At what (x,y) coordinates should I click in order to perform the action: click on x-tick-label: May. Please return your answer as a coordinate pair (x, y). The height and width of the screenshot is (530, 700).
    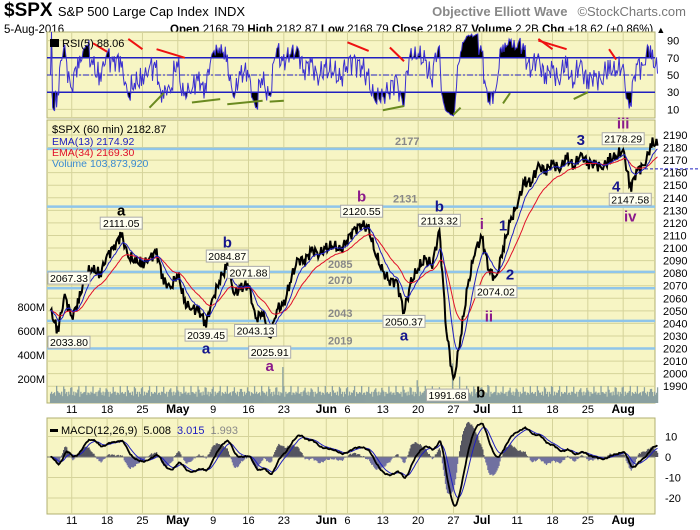
    Looking at the image, I should click on (178, 520).